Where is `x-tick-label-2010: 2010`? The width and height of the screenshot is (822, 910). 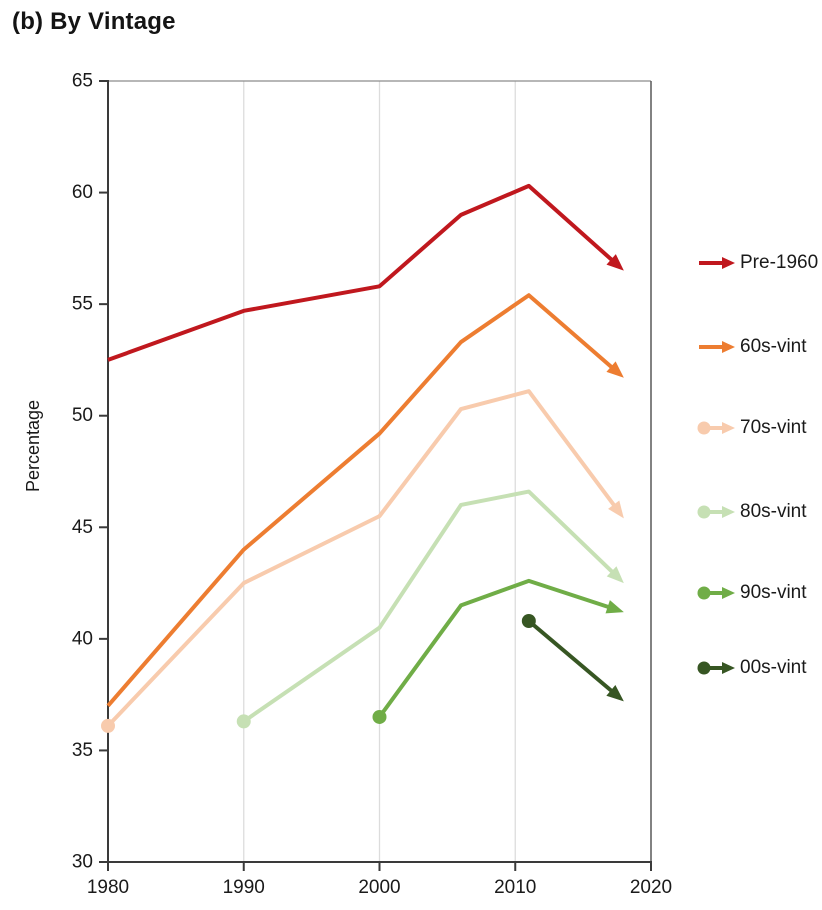
x-tick-label-2010: 2010 is located at coordinates (515, 887).